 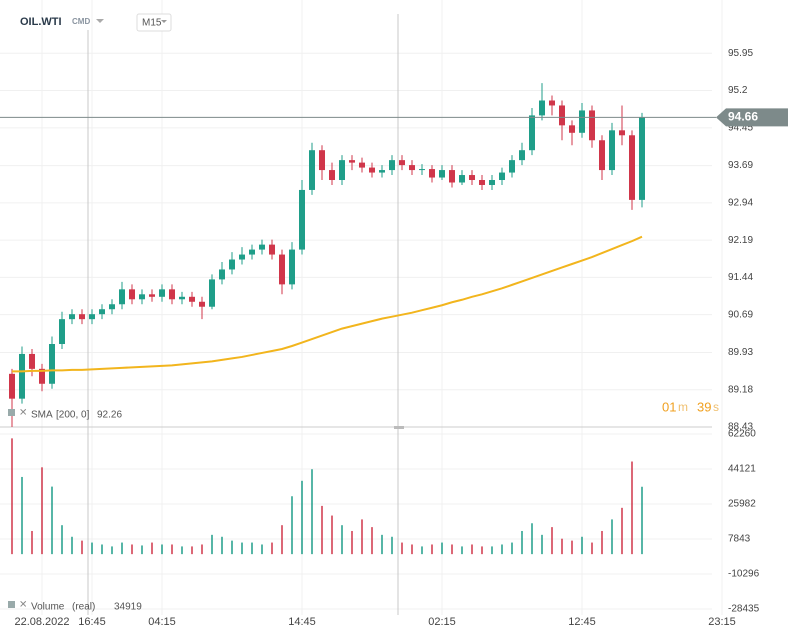 I want to click on timeframe-button, so click(x=154, y=22).